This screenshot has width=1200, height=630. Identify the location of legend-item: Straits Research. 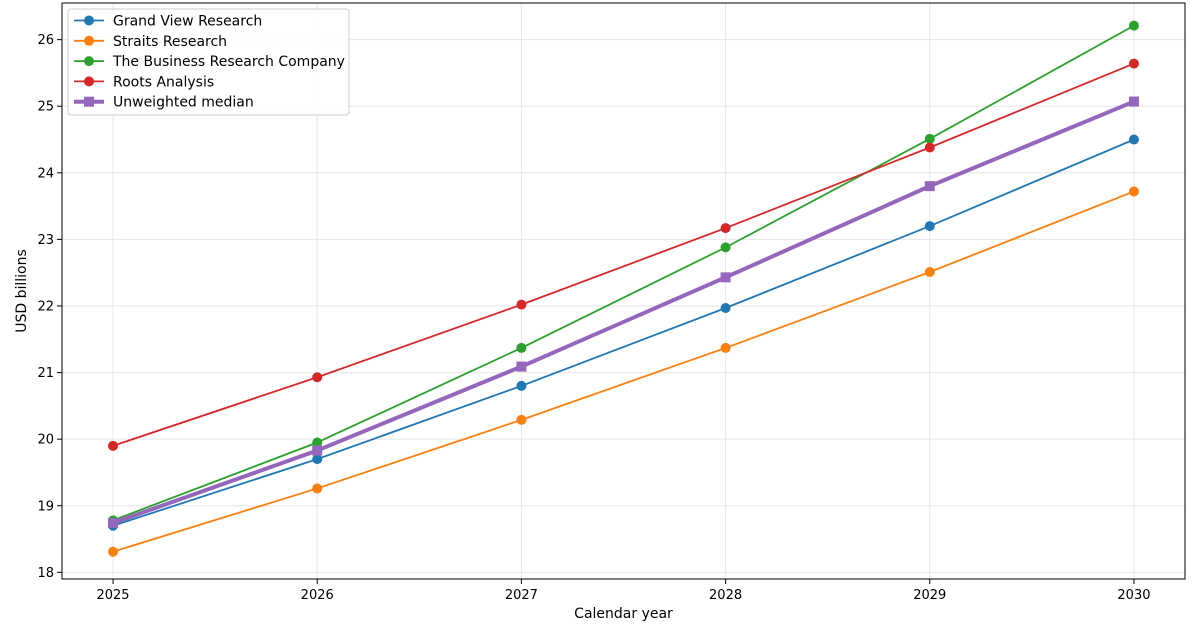
(150, 42).